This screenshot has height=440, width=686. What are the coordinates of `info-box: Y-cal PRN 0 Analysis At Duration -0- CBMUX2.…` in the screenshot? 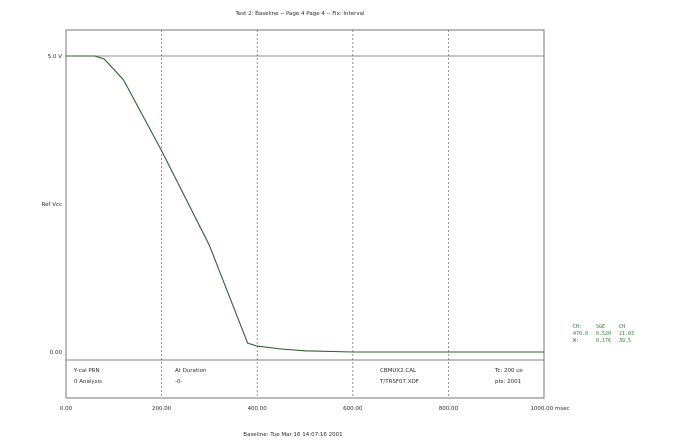 It's located at (298, 376).